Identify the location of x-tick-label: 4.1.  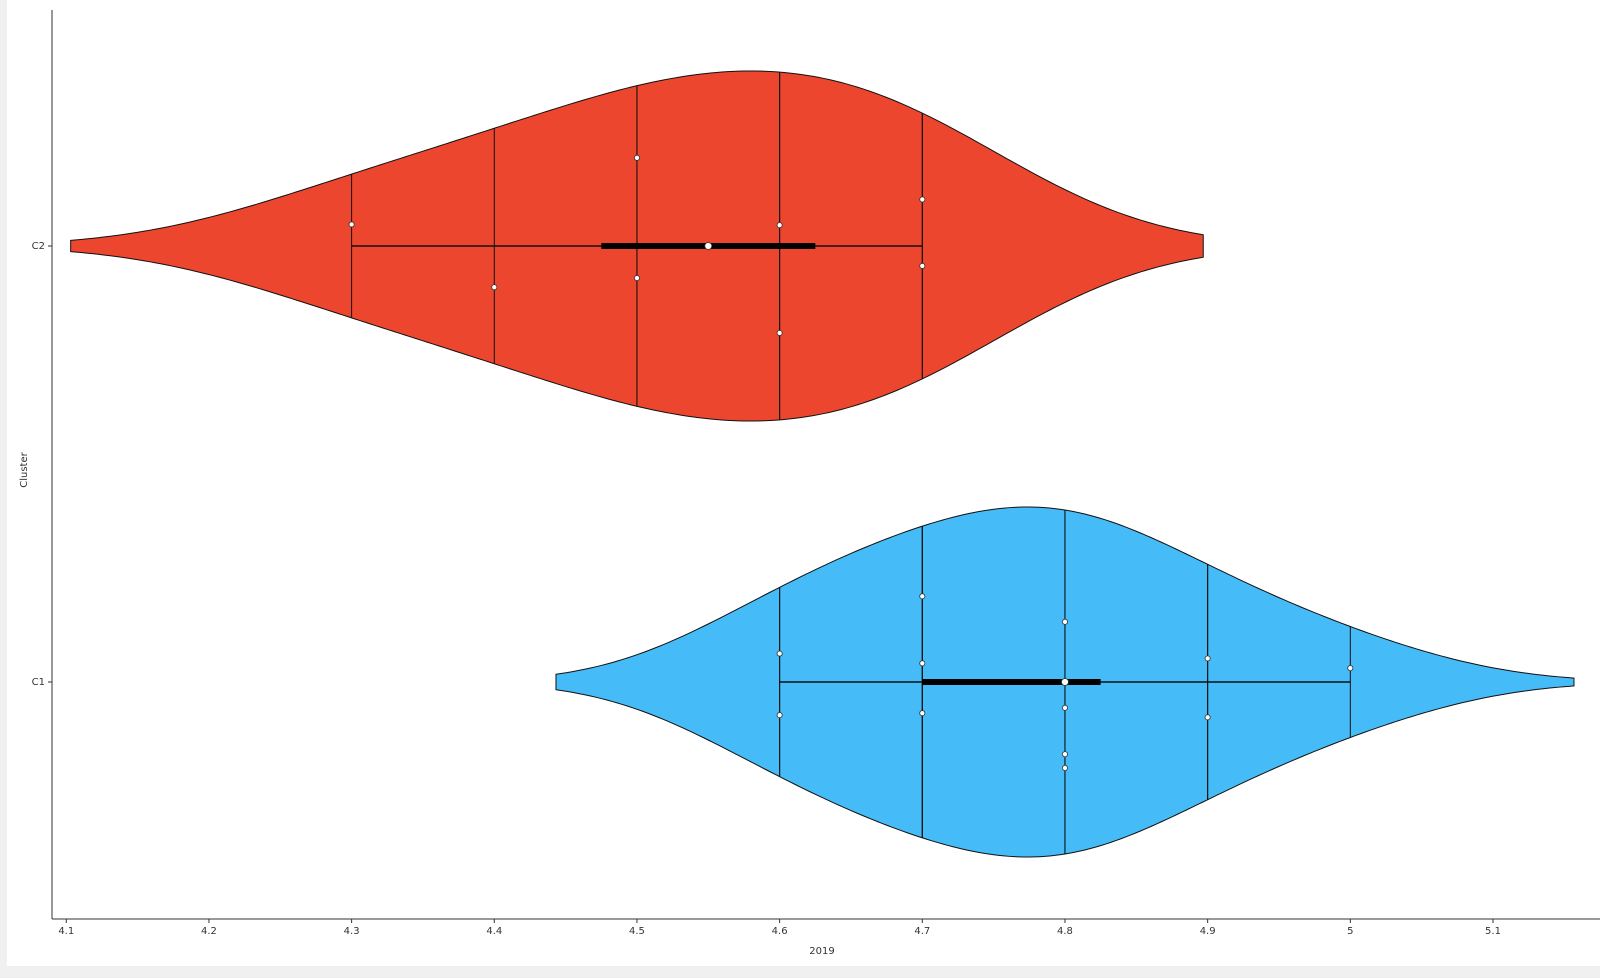
(66, 931).